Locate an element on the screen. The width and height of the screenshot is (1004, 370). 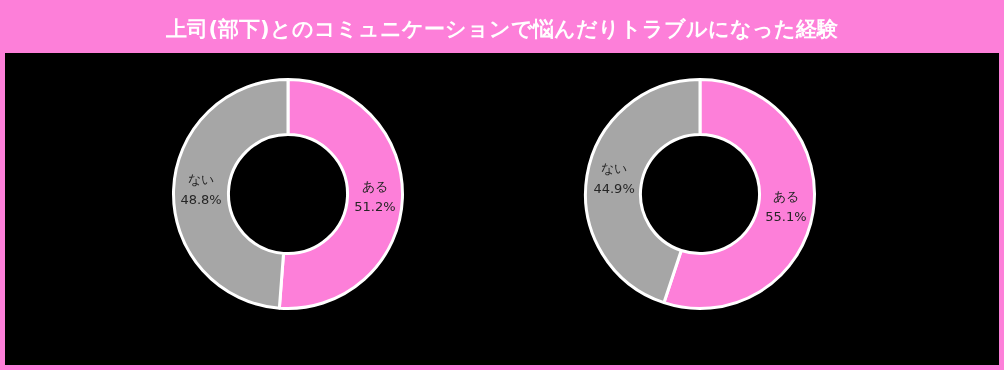
text: 上司(部下)とのコミュニケーションで悩んだりトラブルになった経験 is located at coordinates (502, 29).